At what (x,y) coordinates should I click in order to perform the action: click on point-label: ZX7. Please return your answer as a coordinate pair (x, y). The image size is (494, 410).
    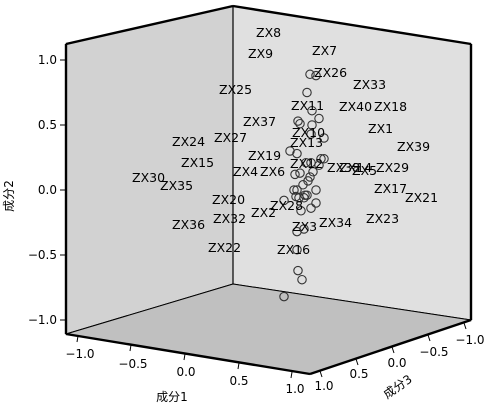
    Looking at the image, I should click on (324, 50).